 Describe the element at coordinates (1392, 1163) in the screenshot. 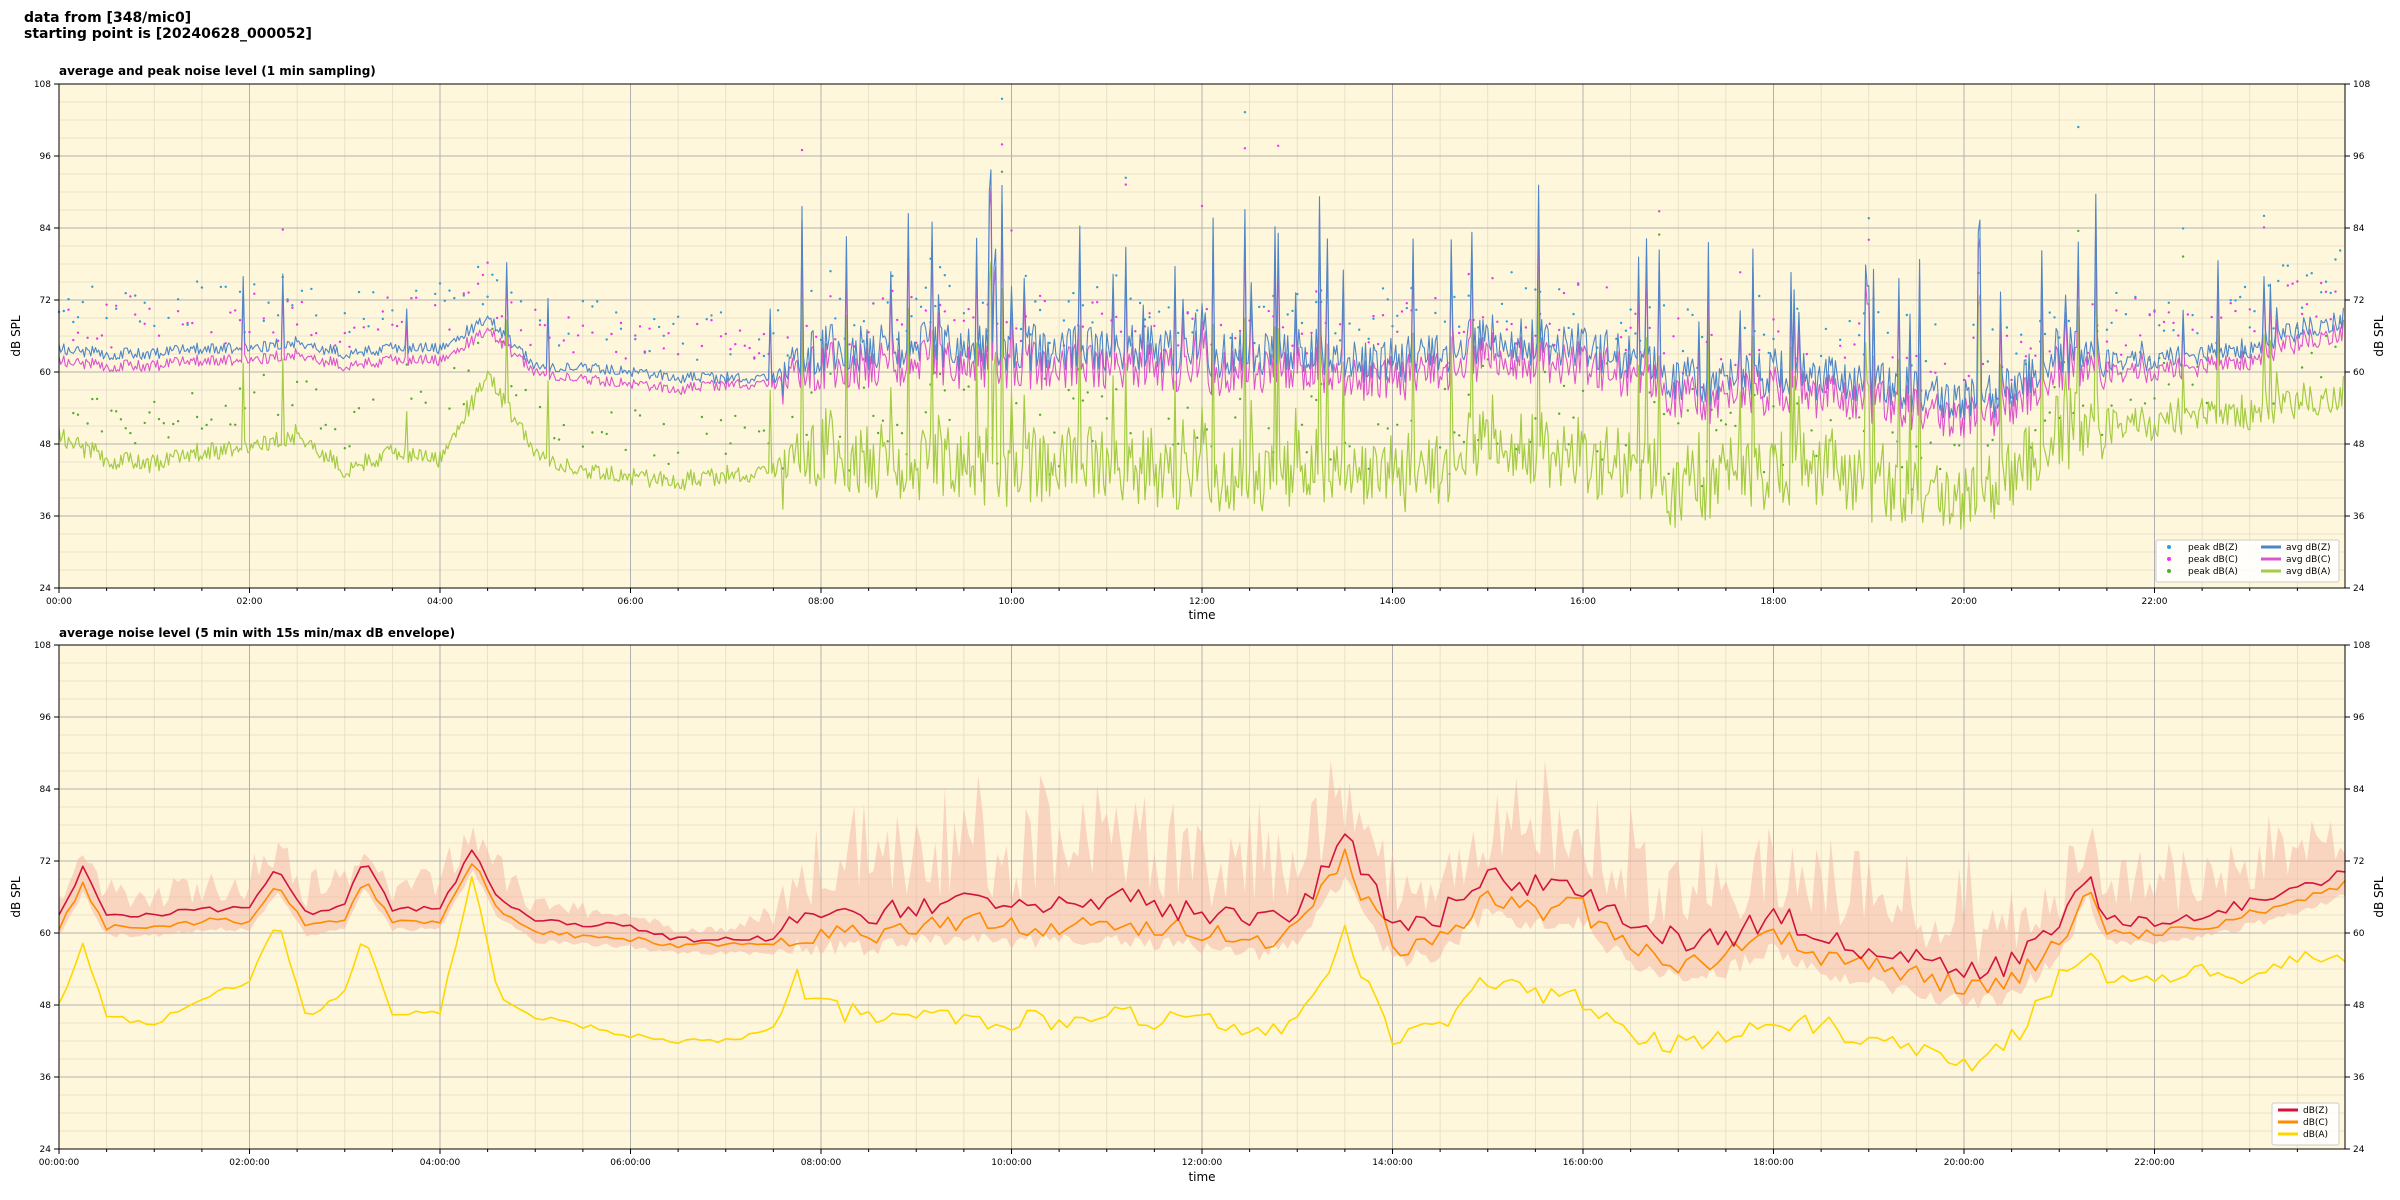

I see `x-tick-label: 14:00:00` at that location.